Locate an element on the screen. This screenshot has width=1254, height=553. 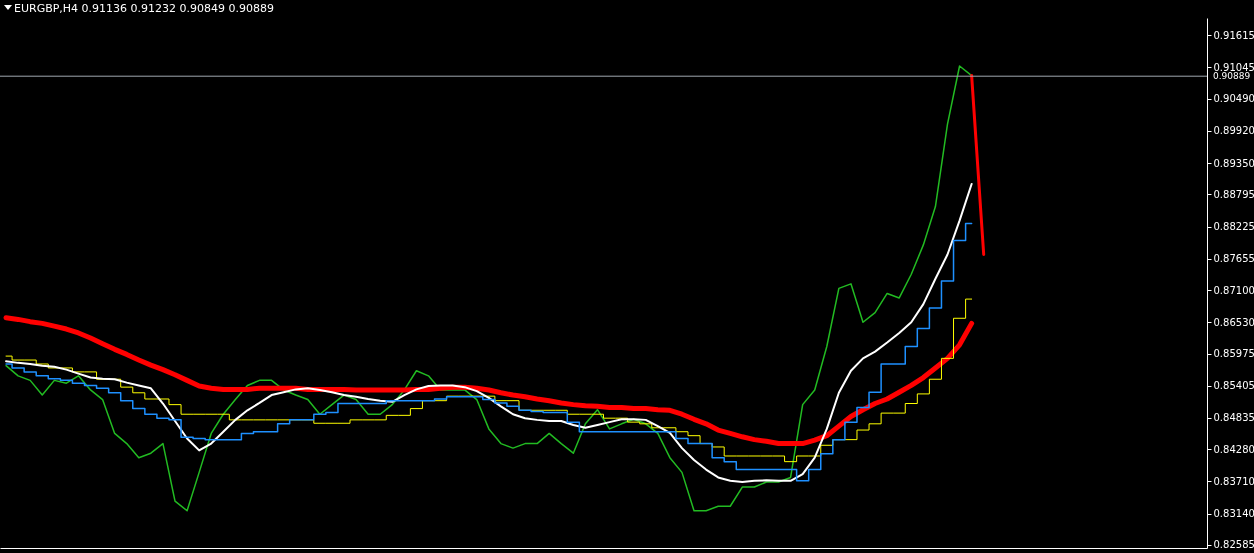
y-tick-label: 0.91615 is located at coordinates (1233, 35).